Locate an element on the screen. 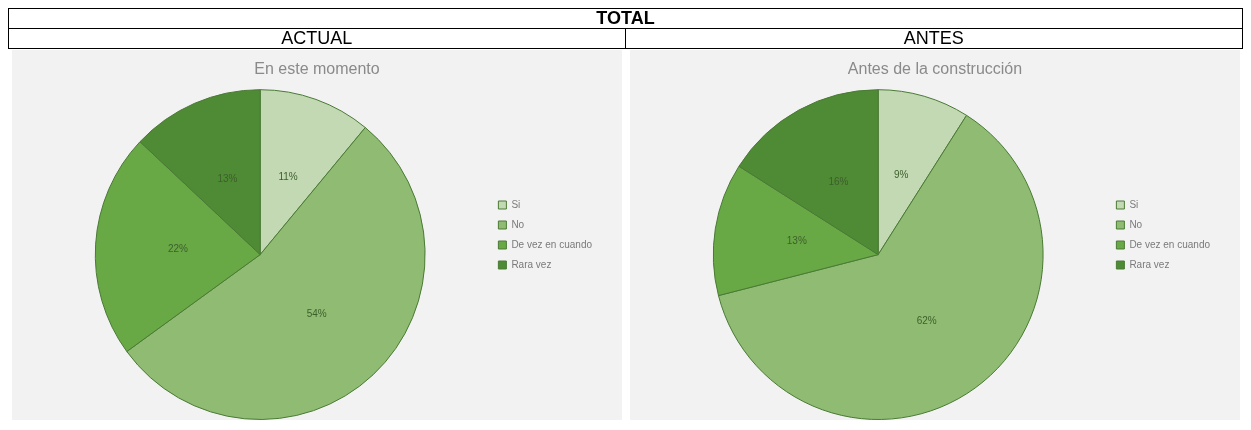 This screenshot has width=1251, height=430. data-label: 11% is located at coordinates (288, 176).